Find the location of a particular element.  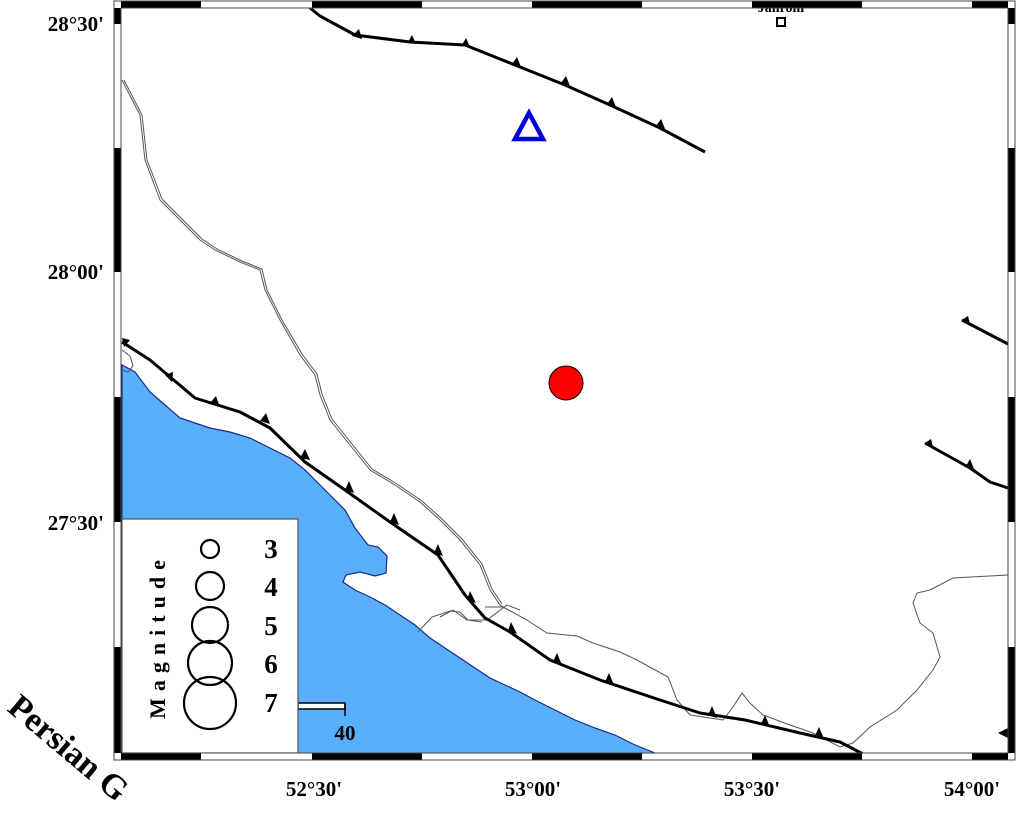

lon-label: 54°00' is located at coordinates (972, 789).